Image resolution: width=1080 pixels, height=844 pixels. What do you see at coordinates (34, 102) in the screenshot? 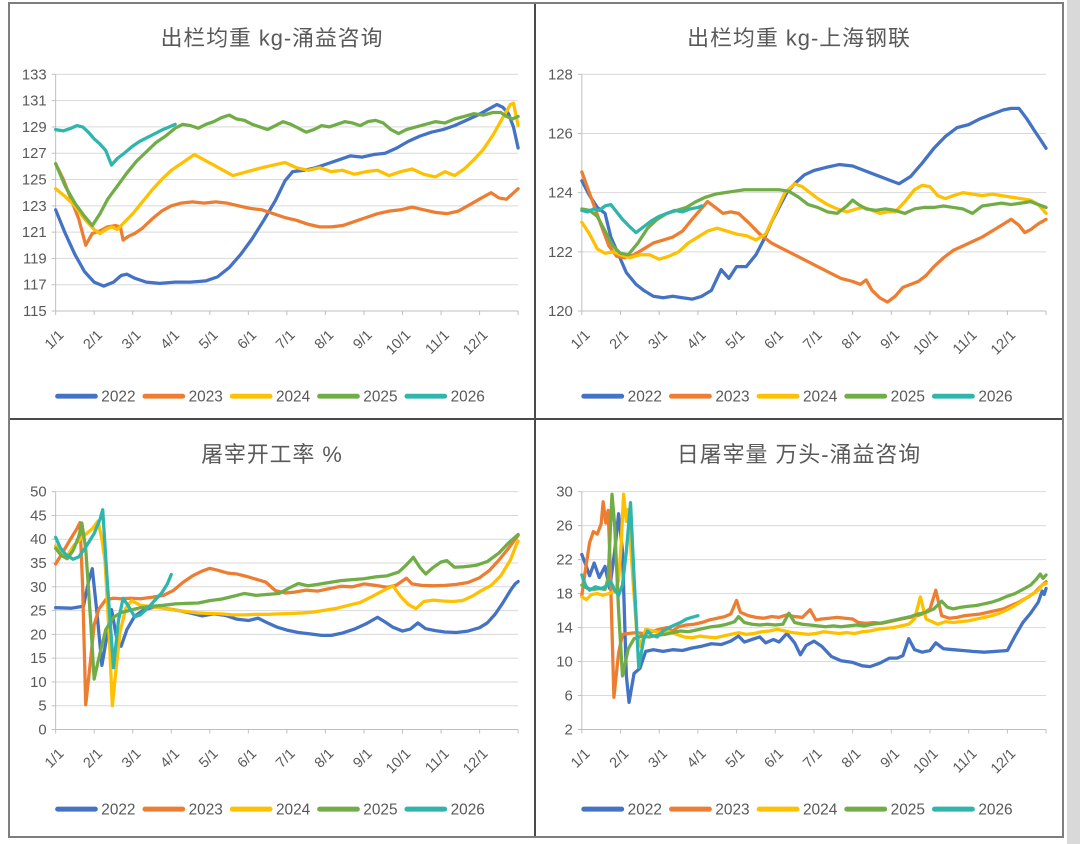
I see `y-tick-label: 131` at bounding box center [34, 102].